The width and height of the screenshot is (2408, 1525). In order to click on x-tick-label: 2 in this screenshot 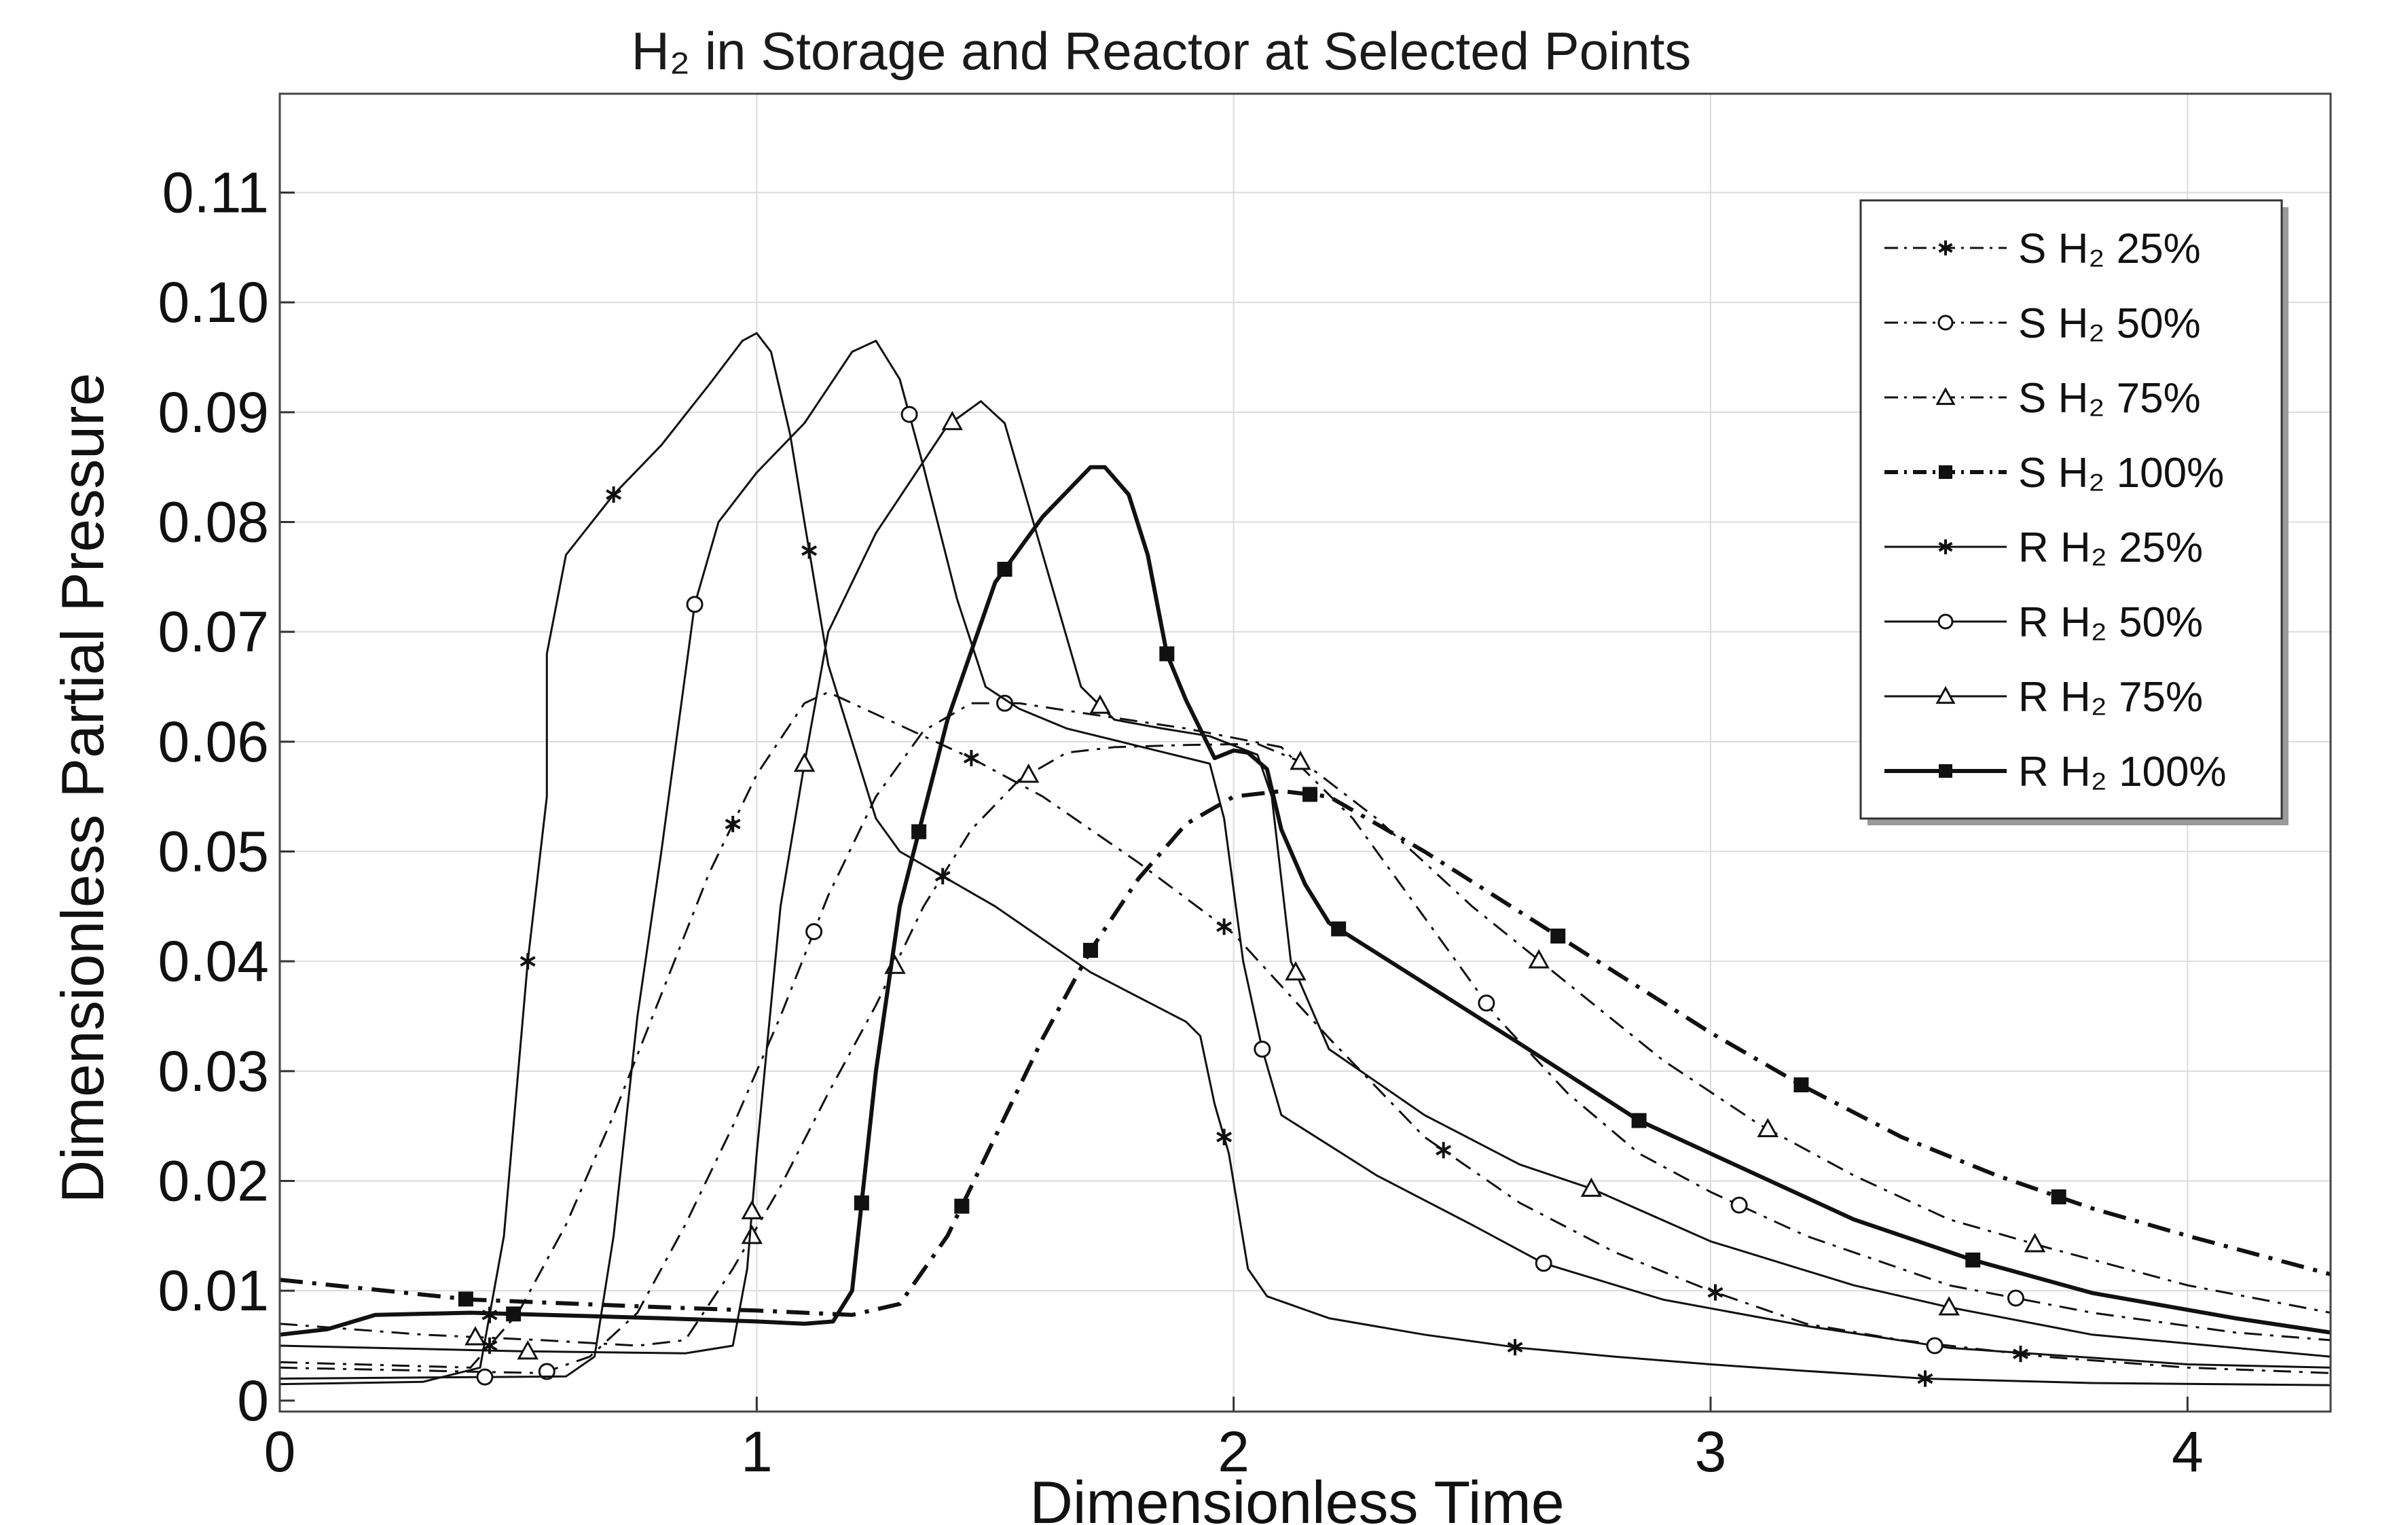, I will do `click(1233, 1452)`.